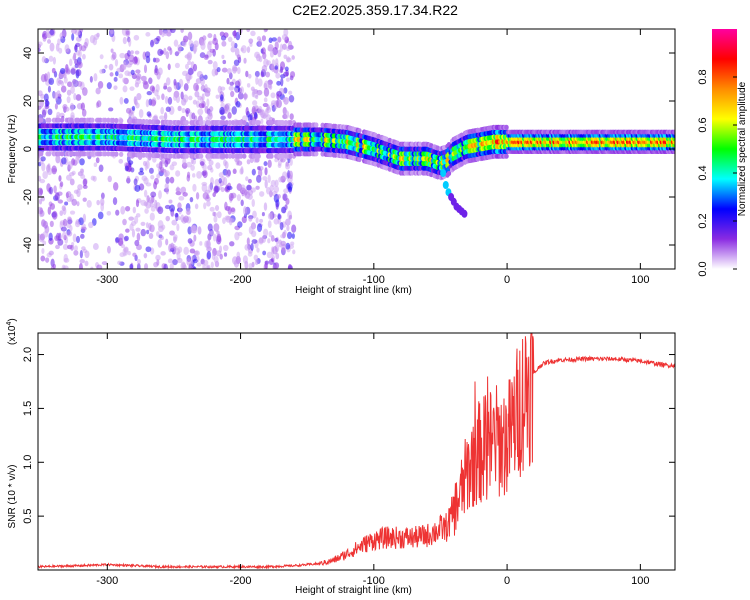 The height and width of the screenshot is (600, 750). I want to click on colorbar-tick-label: 0.2, so click(703, 220).